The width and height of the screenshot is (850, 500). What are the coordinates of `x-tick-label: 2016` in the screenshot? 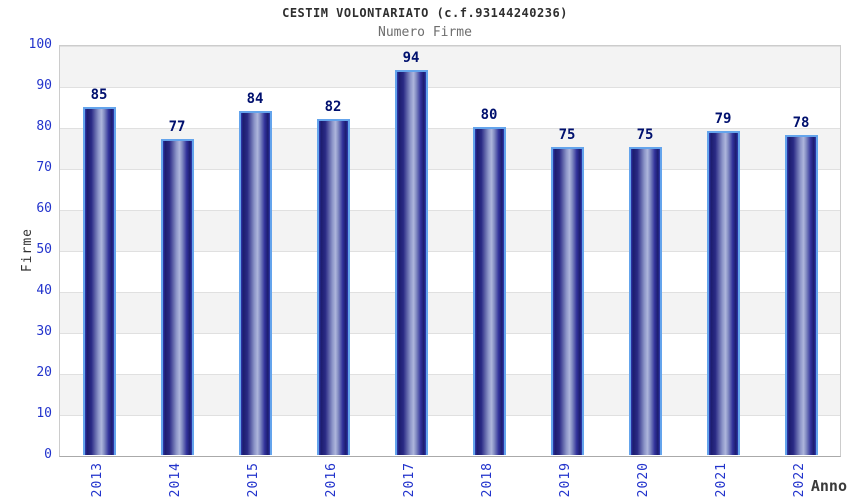 It's located at (331, 480).